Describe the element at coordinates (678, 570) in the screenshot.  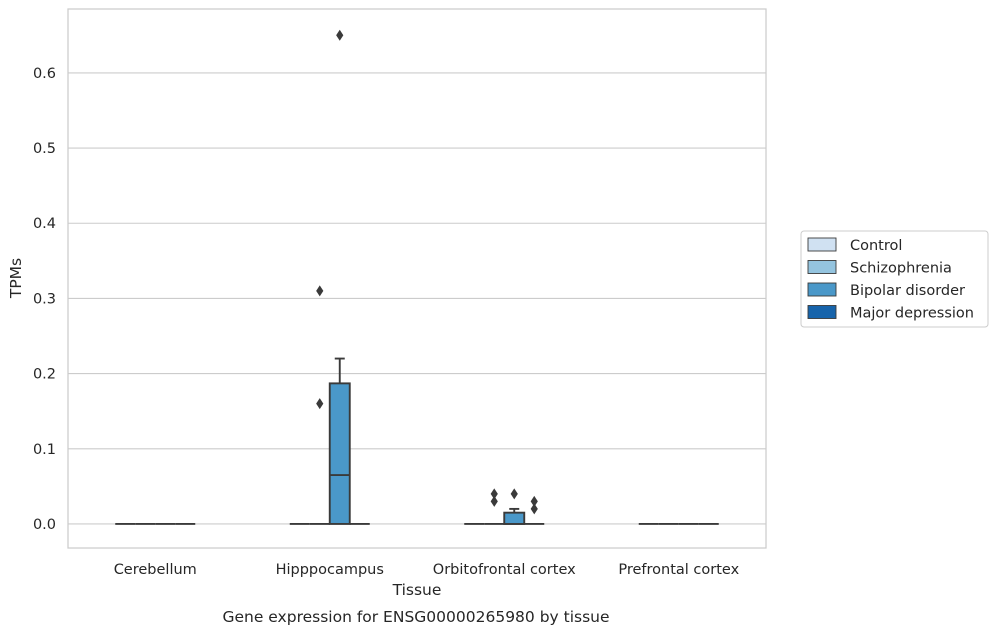
I see `x-tick-label: Prefrontal cortex` at that location.